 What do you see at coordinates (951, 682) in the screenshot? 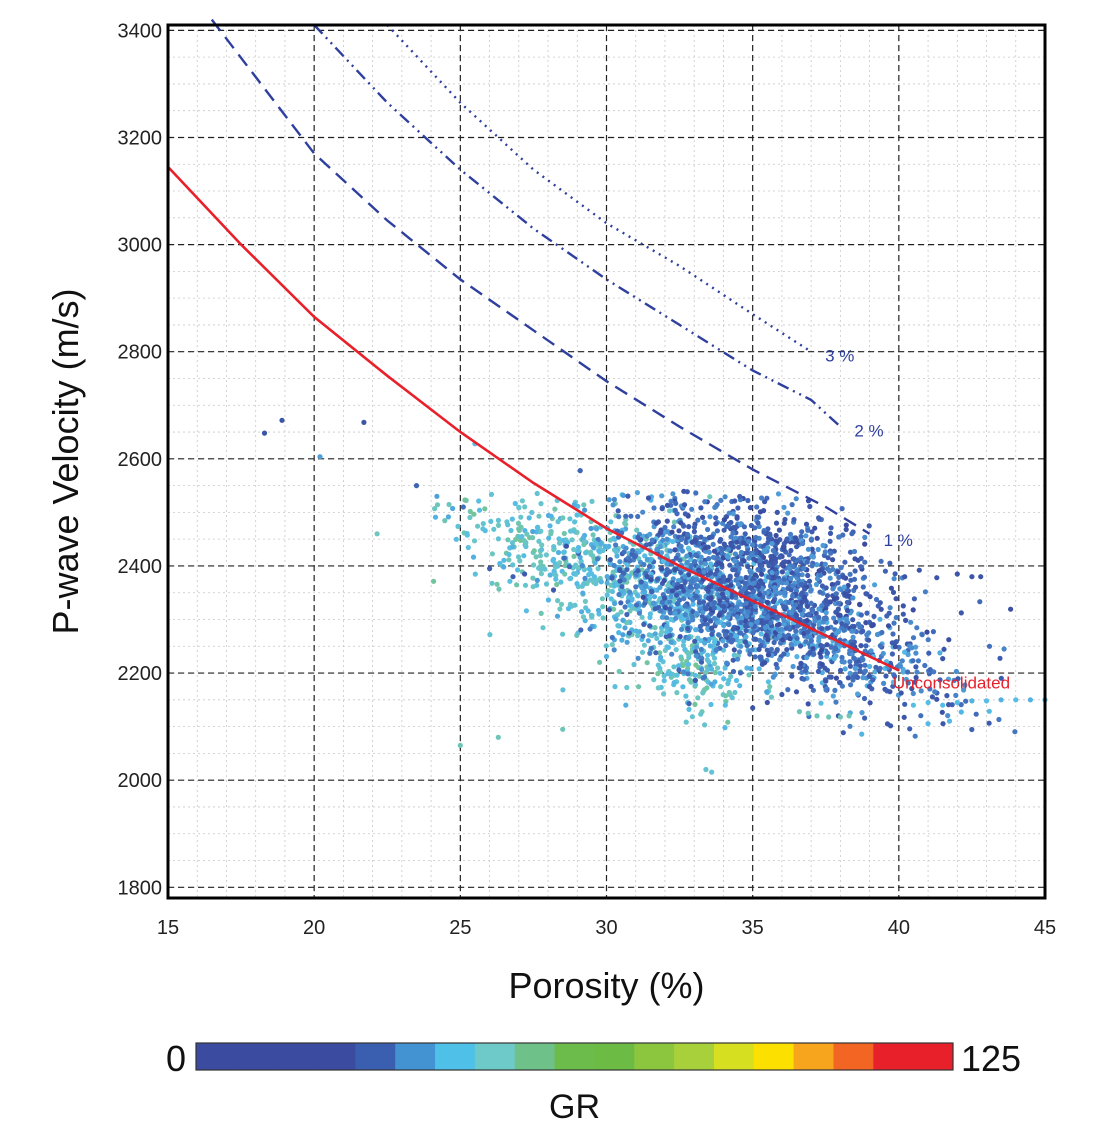
I see `curve-label: Unconsolidated` at bounding box center [951, 682].